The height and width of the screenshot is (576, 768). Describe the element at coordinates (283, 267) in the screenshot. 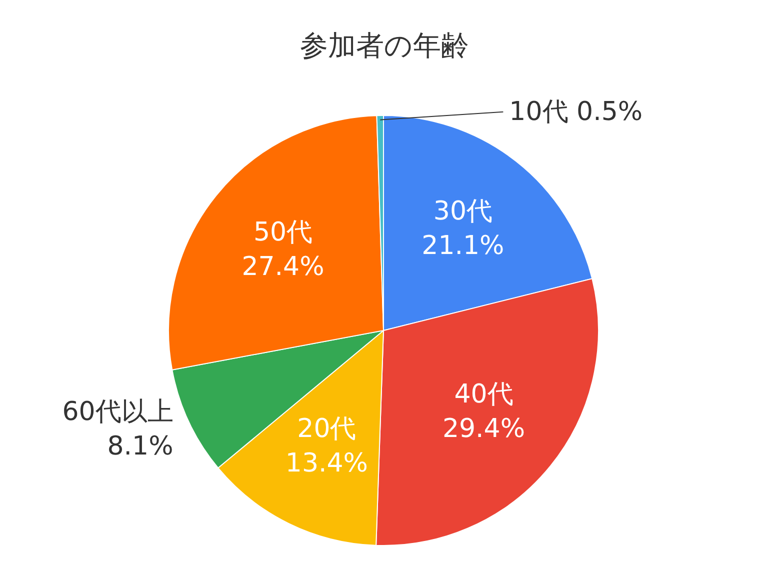

I see `data-label: 27.4%` at that location.